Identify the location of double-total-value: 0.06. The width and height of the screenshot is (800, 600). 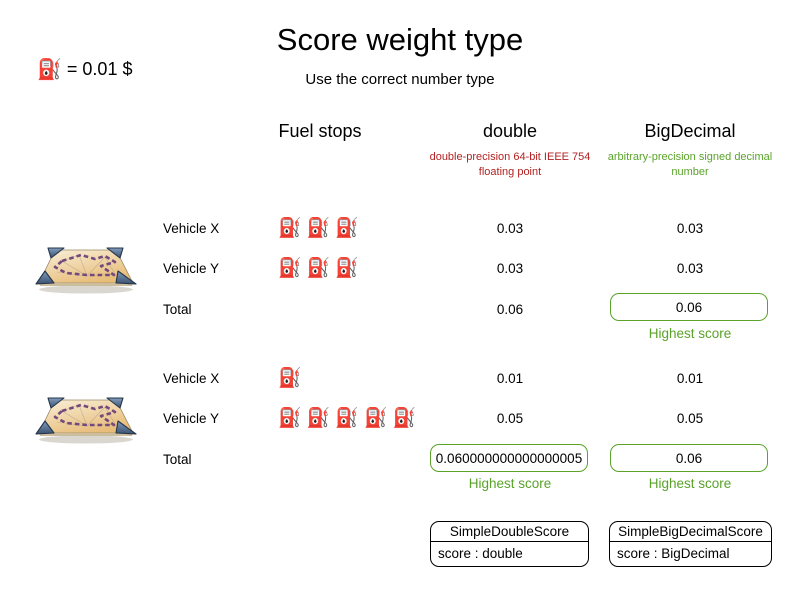
(510, 309).